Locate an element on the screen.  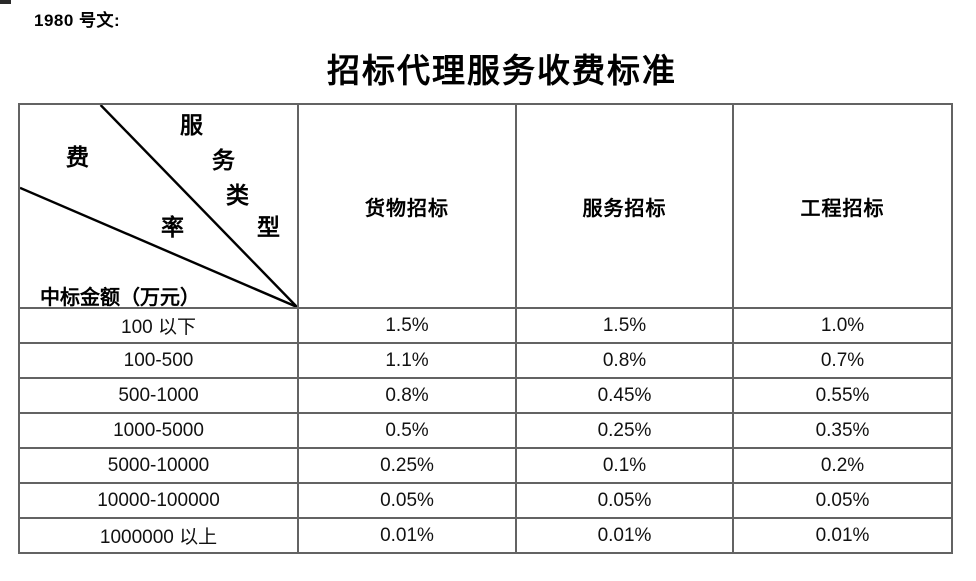
rate-cell: 0.2% is located at coordinates (842, 465).